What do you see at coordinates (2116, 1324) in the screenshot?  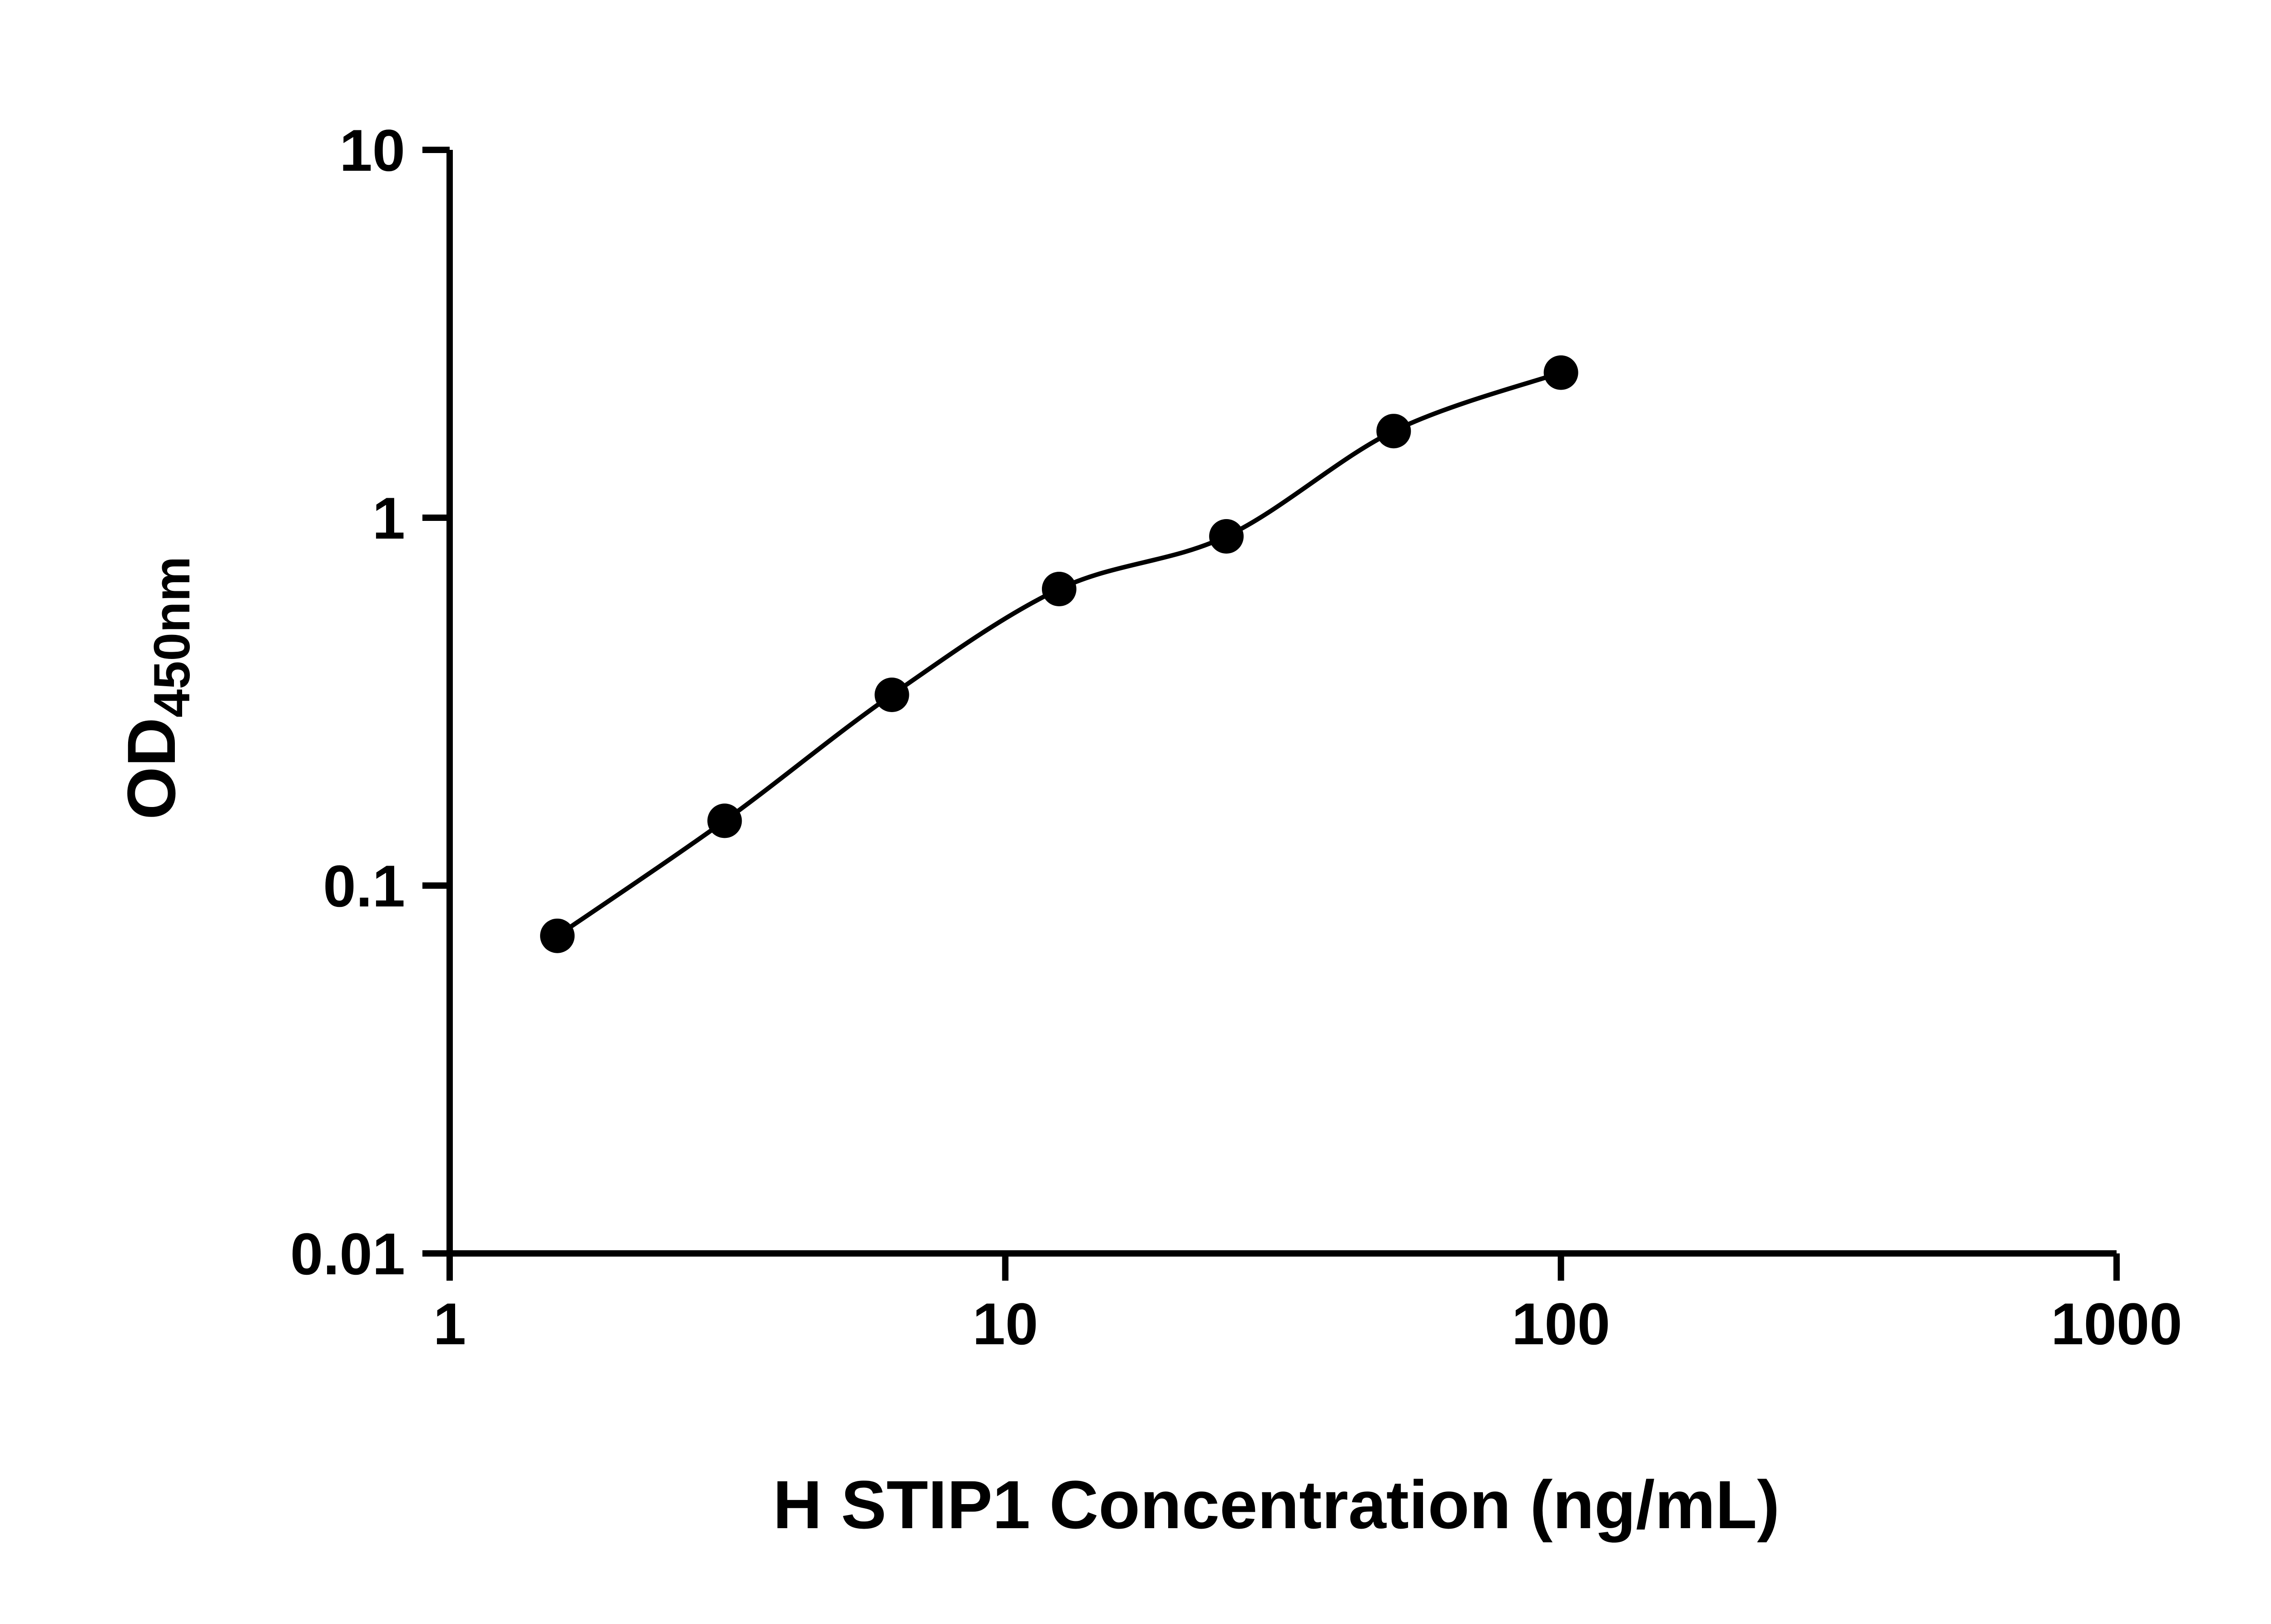 I see `x-axis-tick-label: 1000` at bounding box center [2116, 1324].